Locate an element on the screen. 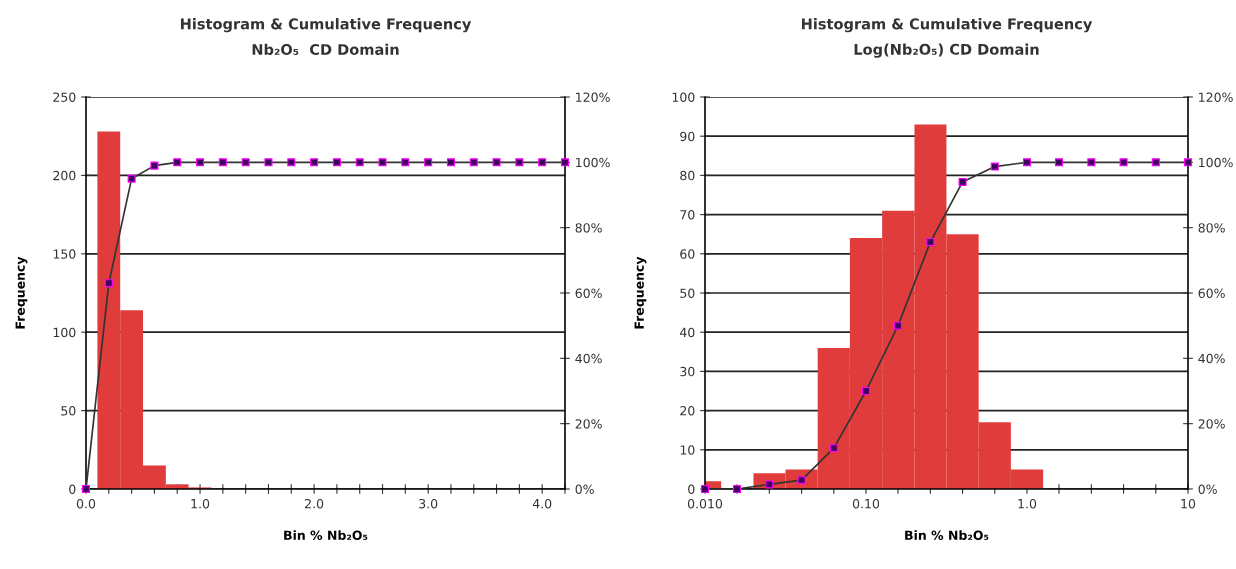 The height and width of the screenshot is (569, 1236). x-tick-label: 4.0 is located at coordinates (542, 503).